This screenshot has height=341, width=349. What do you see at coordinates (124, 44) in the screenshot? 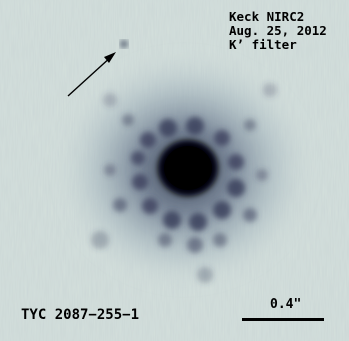
I see `companion-source` at bounding box center [124, 44].